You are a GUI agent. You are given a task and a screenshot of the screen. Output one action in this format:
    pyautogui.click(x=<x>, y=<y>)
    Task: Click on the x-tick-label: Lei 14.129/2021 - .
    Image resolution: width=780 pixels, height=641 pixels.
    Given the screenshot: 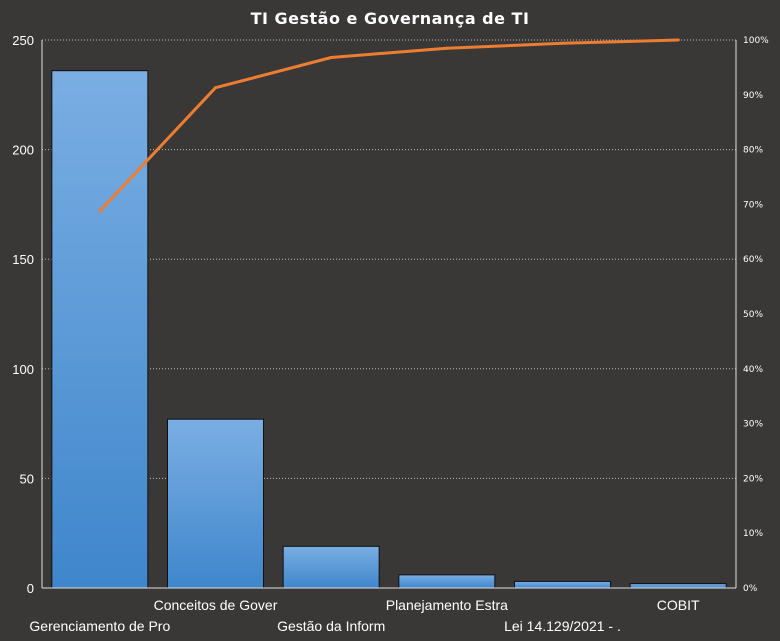 What is the action you would take?
    pyautogui.click(x=562, y=626)
    